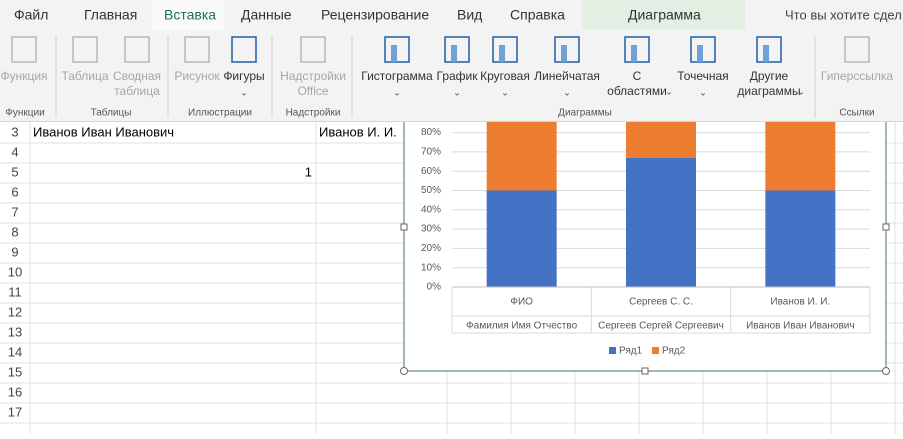 The image size is (903, 439). I want to click on y-tick-label: 40%, so click(431, 209).